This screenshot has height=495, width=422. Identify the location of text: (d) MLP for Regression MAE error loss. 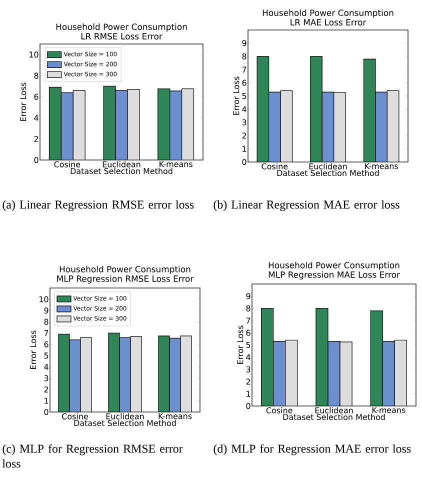
(312, 450).